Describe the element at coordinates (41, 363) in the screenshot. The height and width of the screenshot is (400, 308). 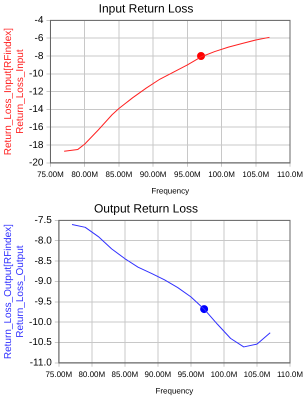
I see `y-tick-label: -11.0` at that location.